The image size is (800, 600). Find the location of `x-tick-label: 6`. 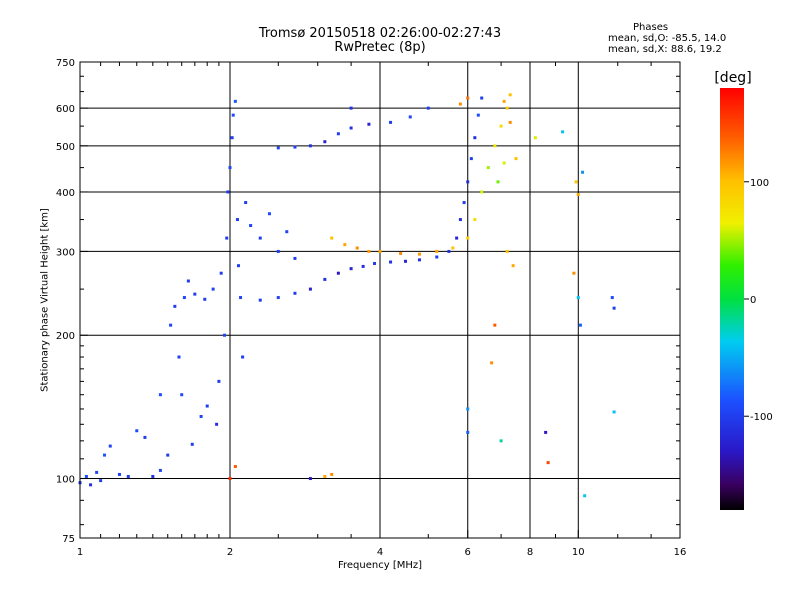

x-tick-label: 6 is located at coordinates (468, 552).